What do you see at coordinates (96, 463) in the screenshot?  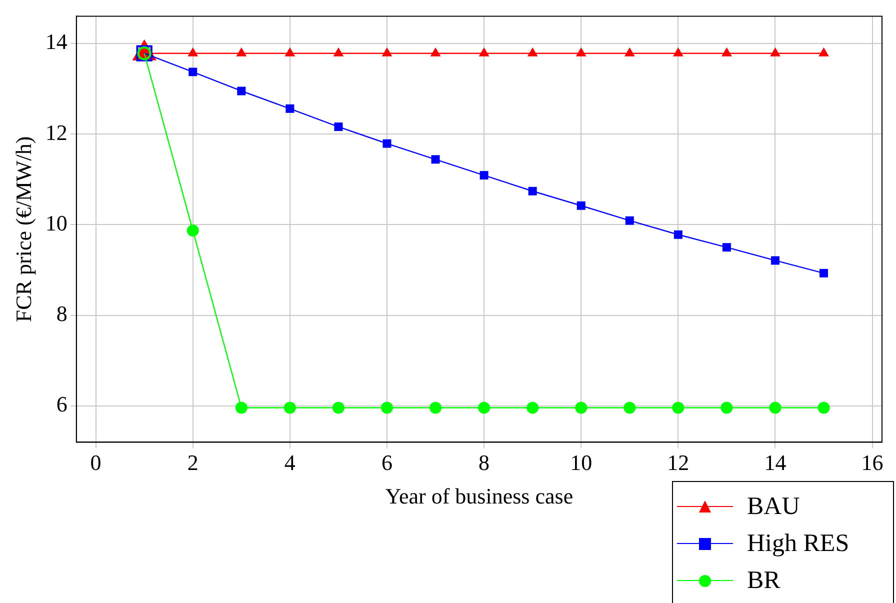 I see `x-tick-label: 0` at bounding box center [96, 463].